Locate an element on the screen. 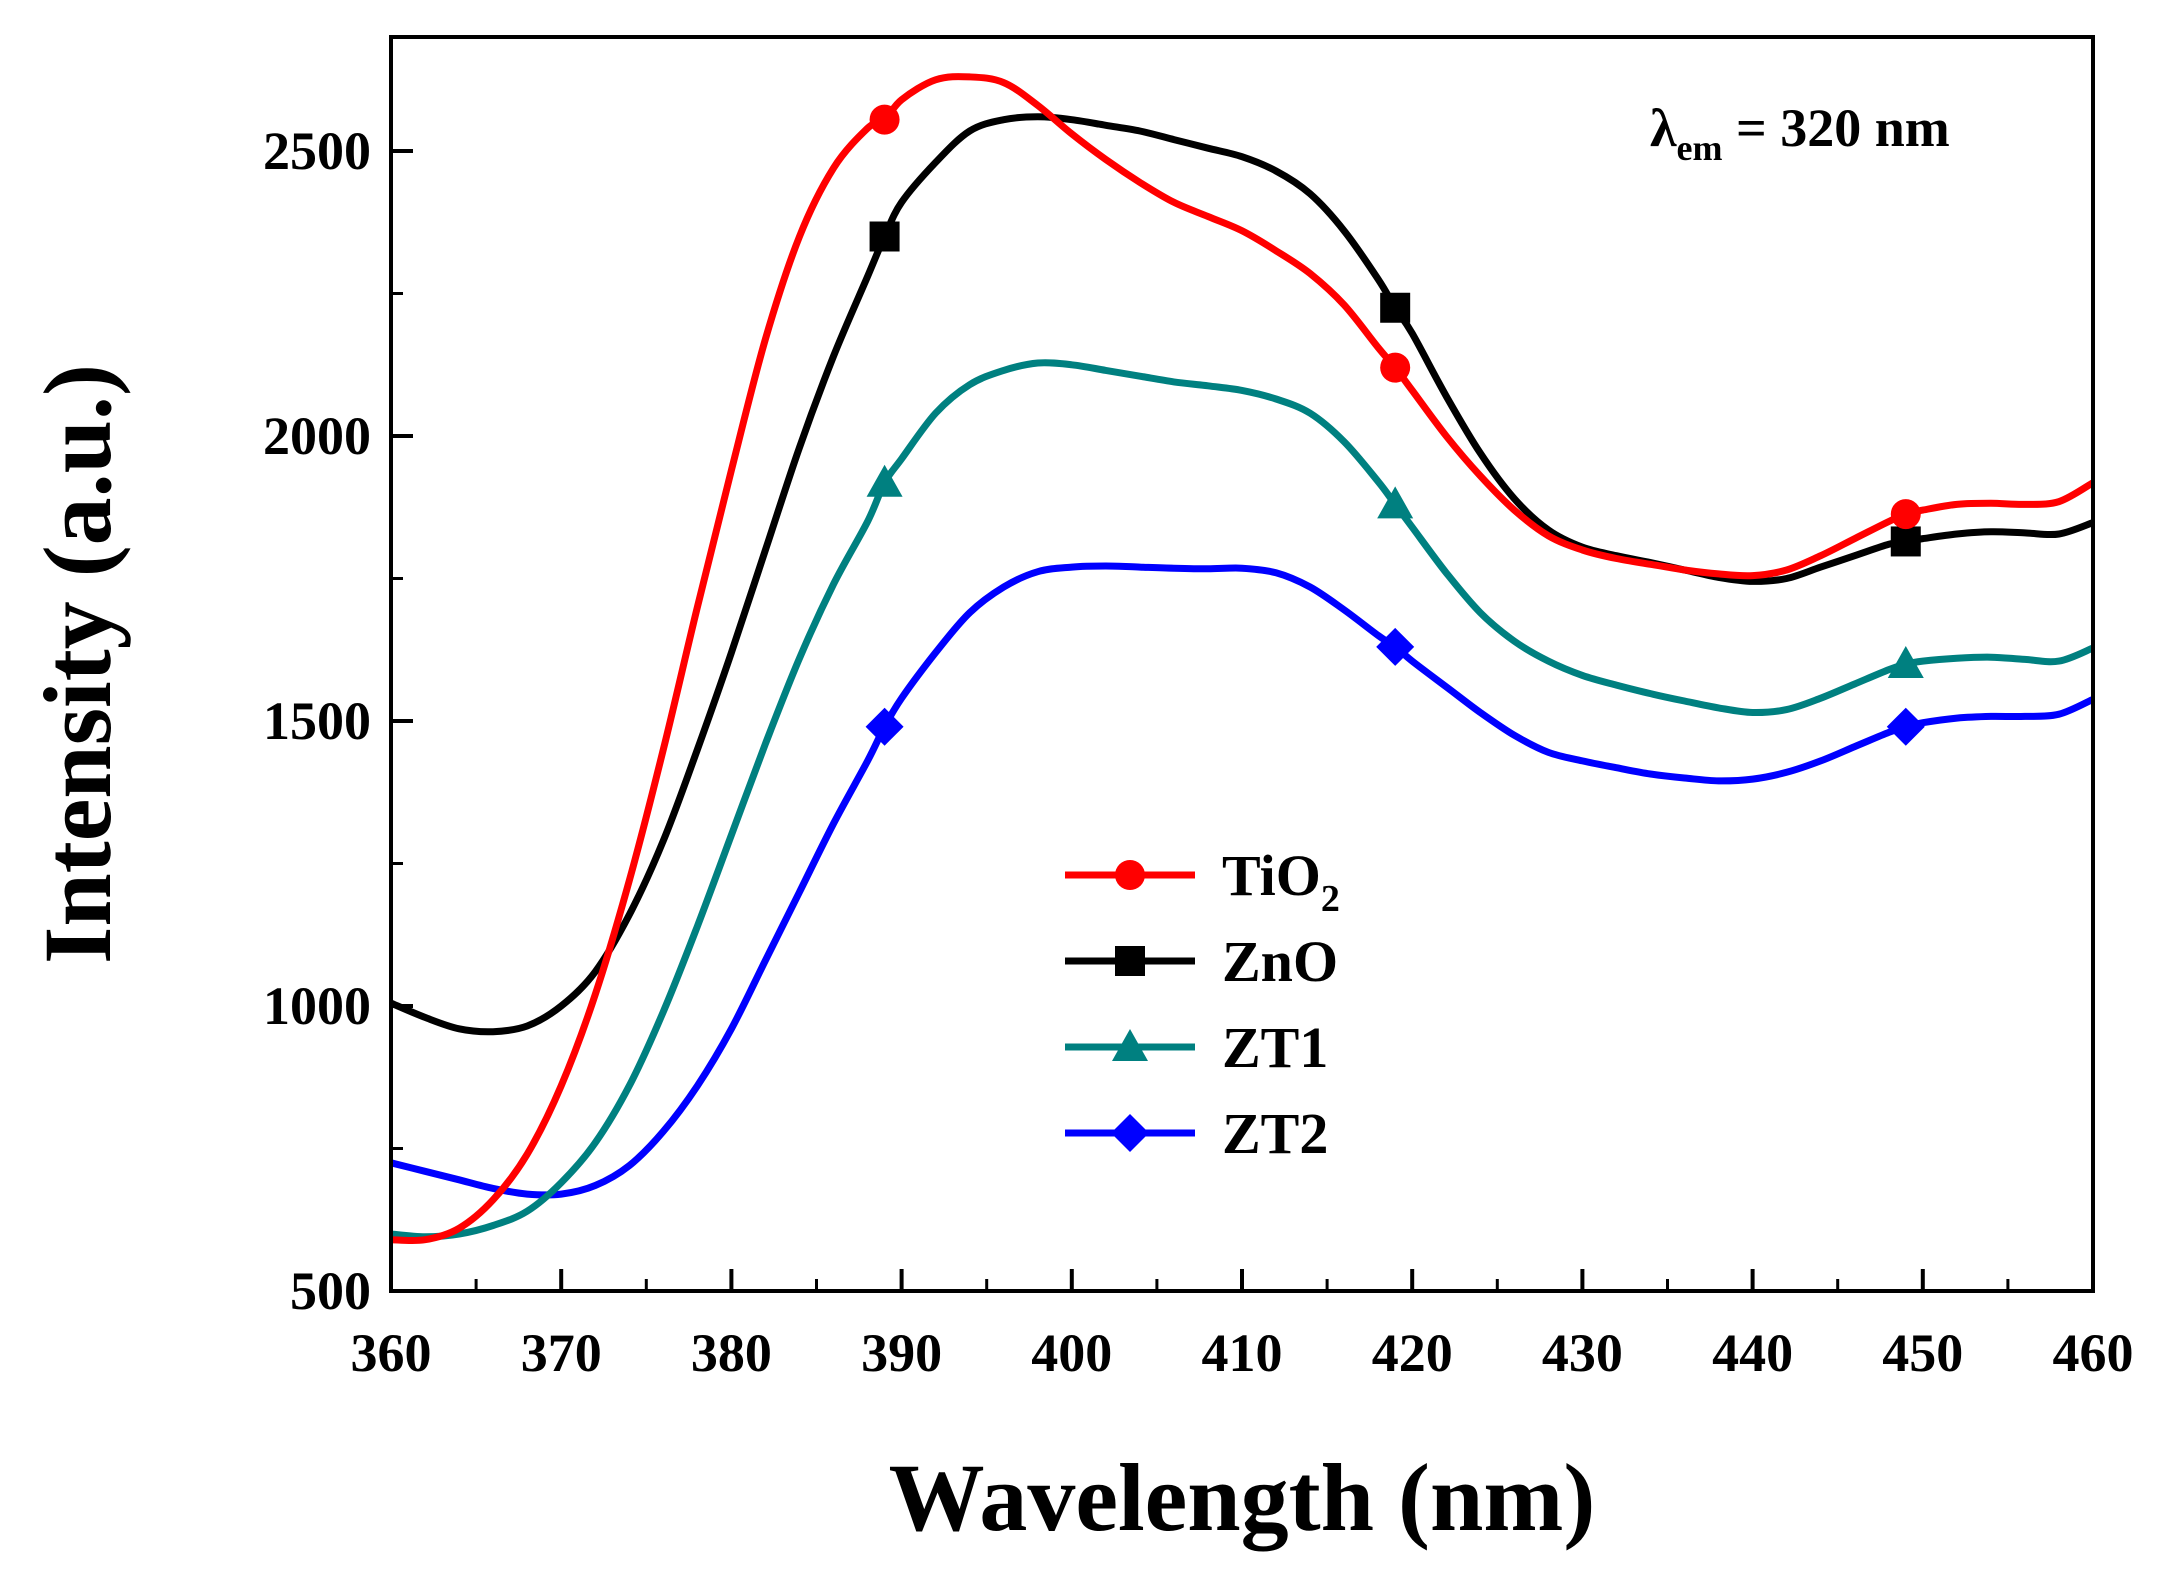  legend-item: TiO2 is located at coordinates (1202, 881).